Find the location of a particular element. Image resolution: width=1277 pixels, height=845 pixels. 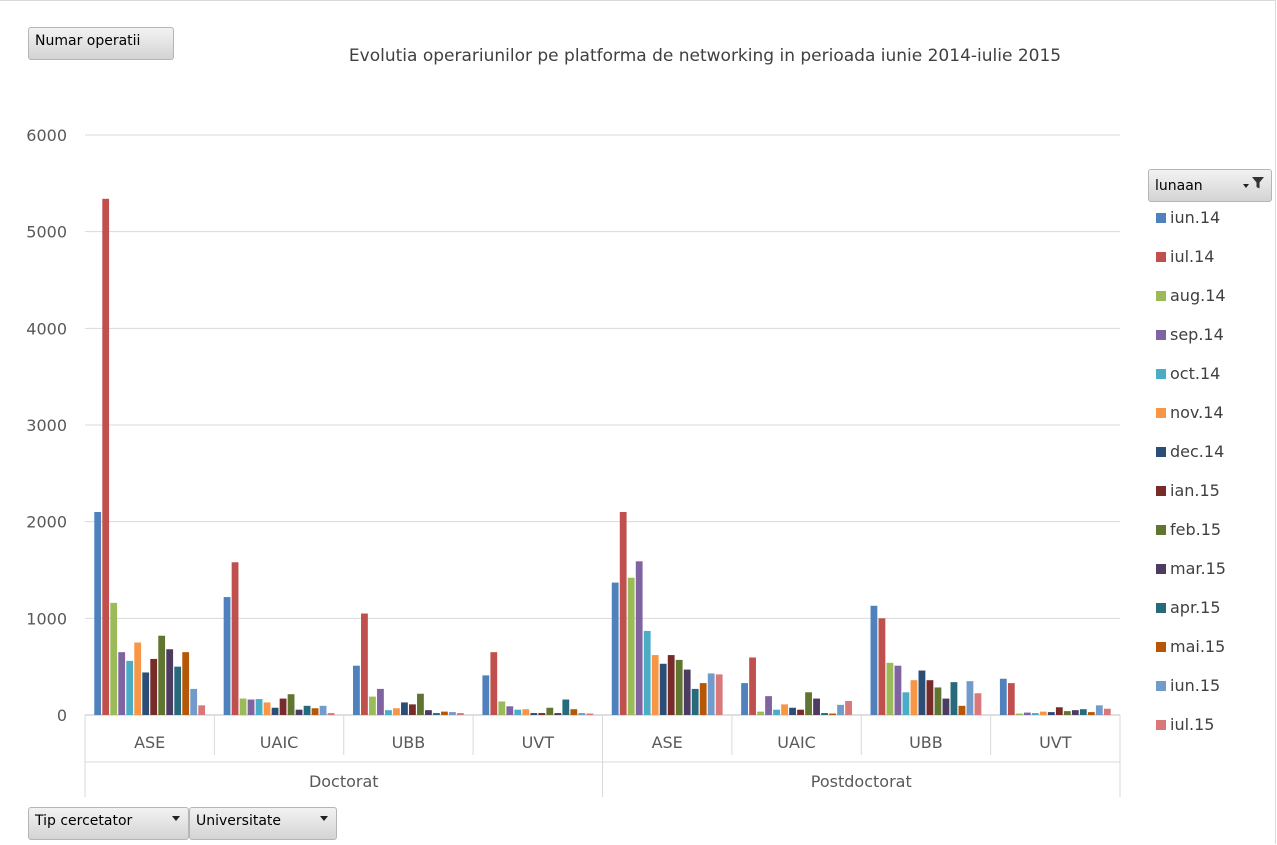

legend-item: iun.15 is located at coordinates (1188, 686).